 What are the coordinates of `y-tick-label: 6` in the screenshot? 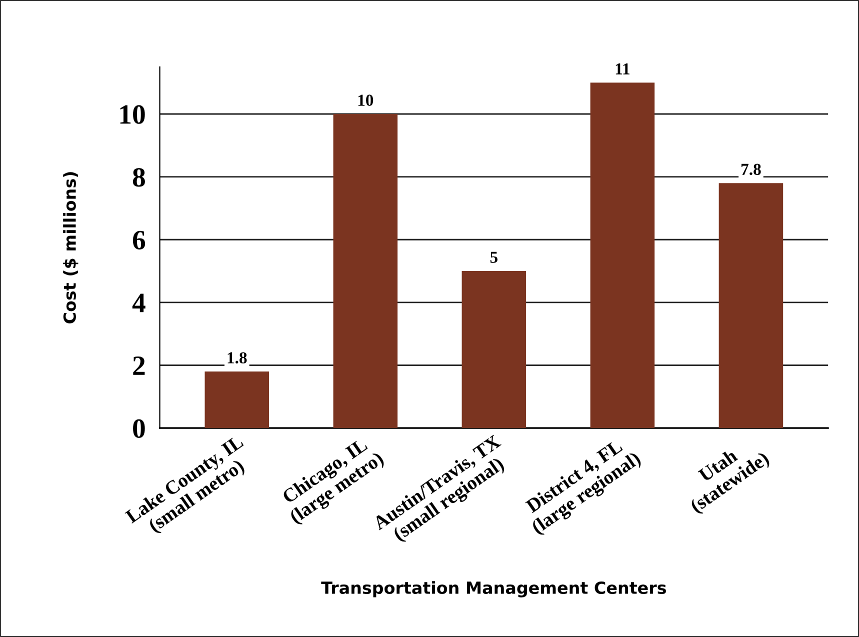 It's located at (139, 240).